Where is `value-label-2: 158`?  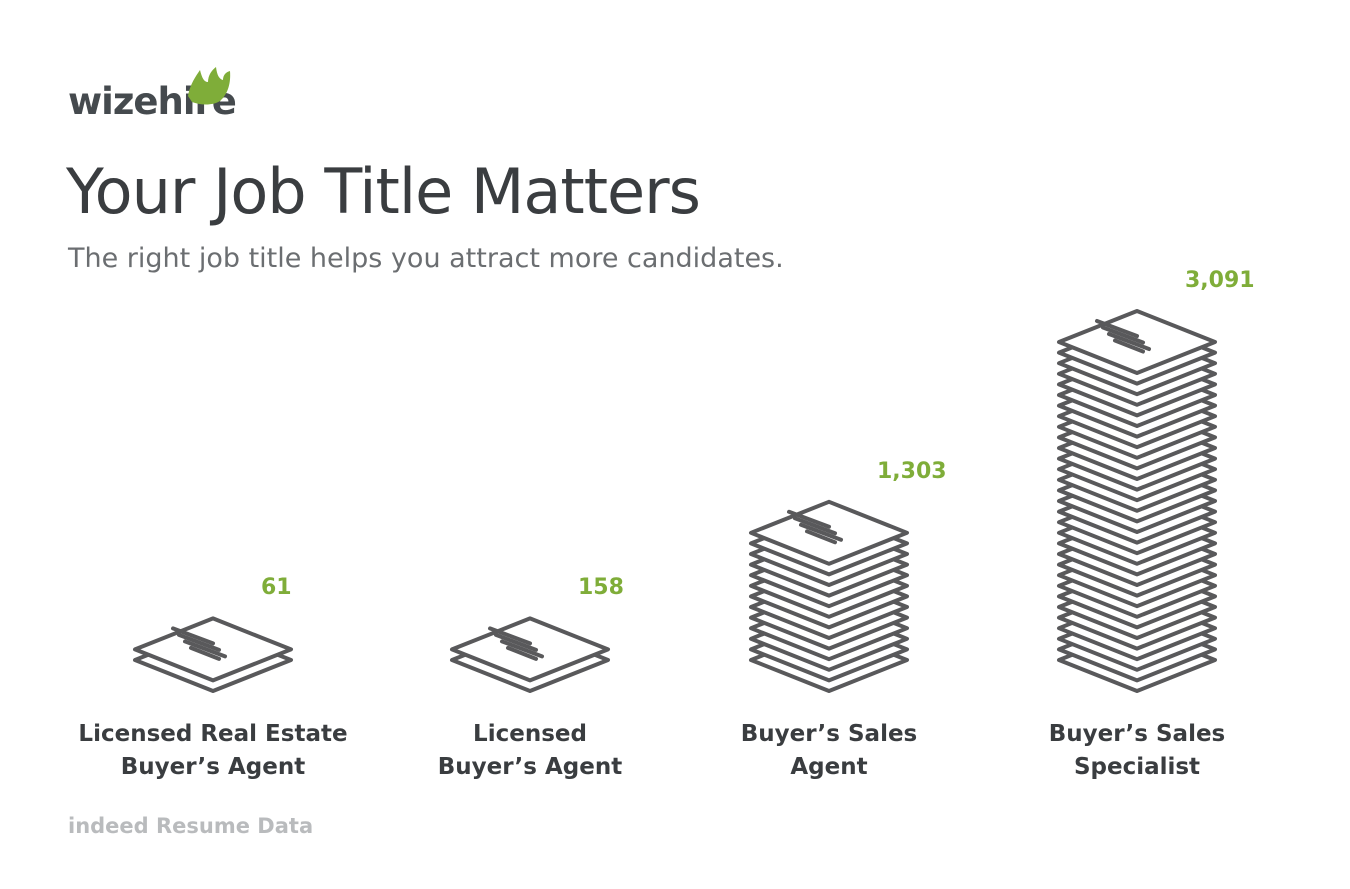
value-label-2: 158 is located at coordinates (601, 588).